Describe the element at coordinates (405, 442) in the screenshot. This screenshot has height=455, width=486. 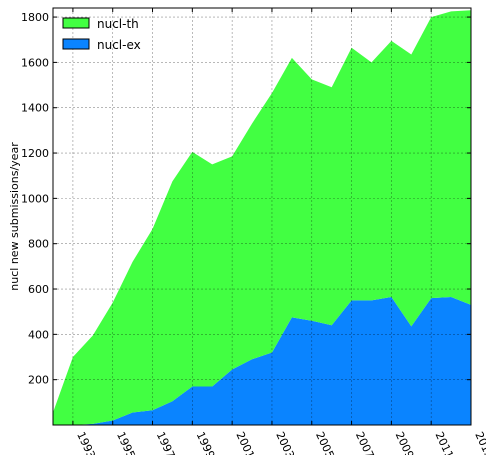
I see `x-tick-label-2009: 2009` at that location.